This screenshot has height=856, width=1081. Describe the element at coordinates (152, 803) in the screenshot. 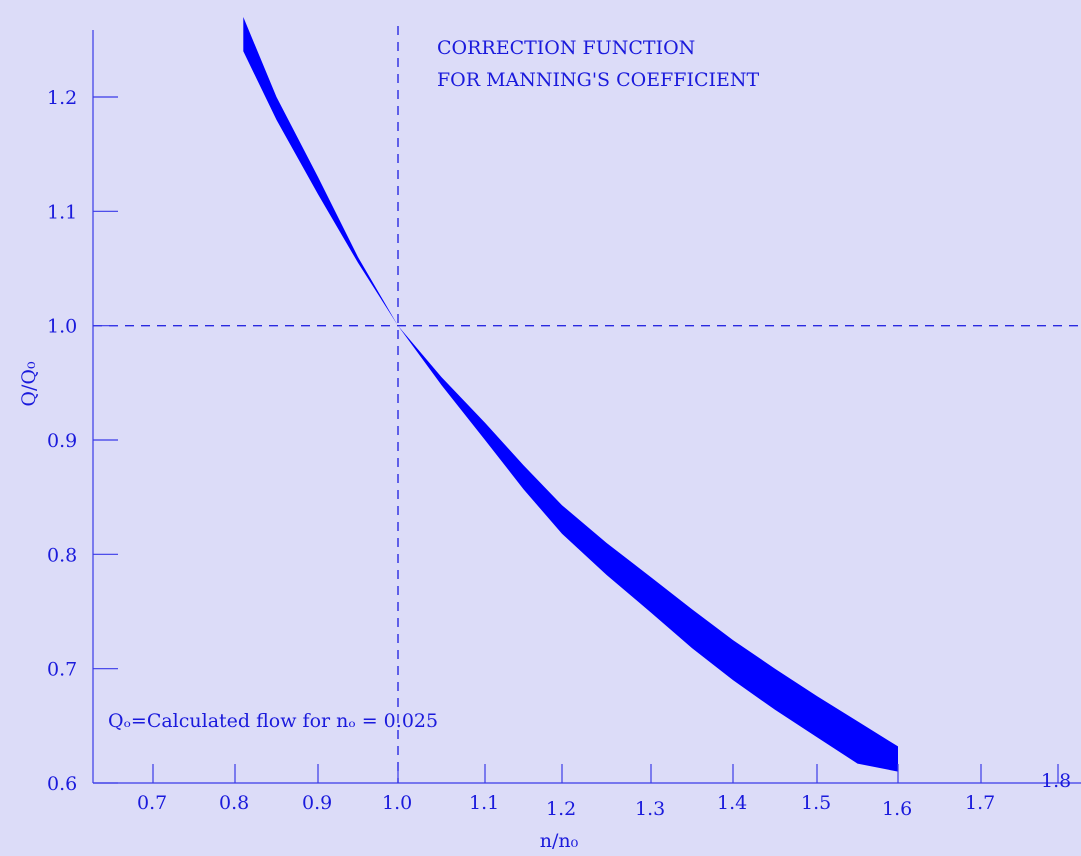

I see `x-tick-label: 0.7` at that location.